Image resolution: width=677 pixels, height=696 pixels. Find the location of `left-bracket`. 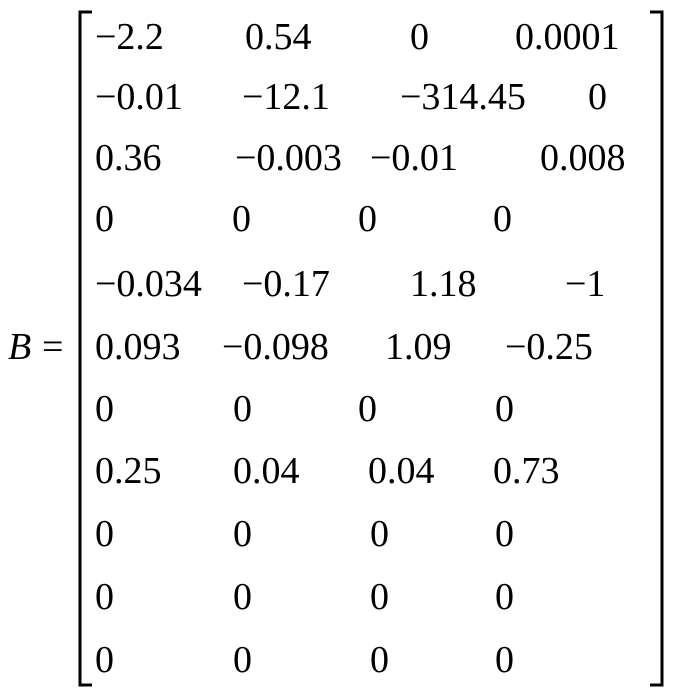

left-bracket is located at coordinates (85, 348).